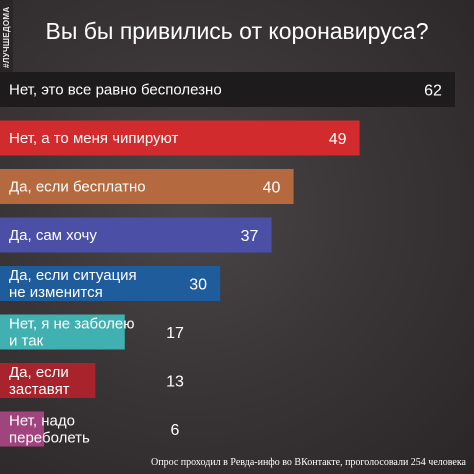 The height and width of the screenshot is (474, 474). I want to click on bar-label-2: Нет, а то меня чипируют, so click(93, 138).